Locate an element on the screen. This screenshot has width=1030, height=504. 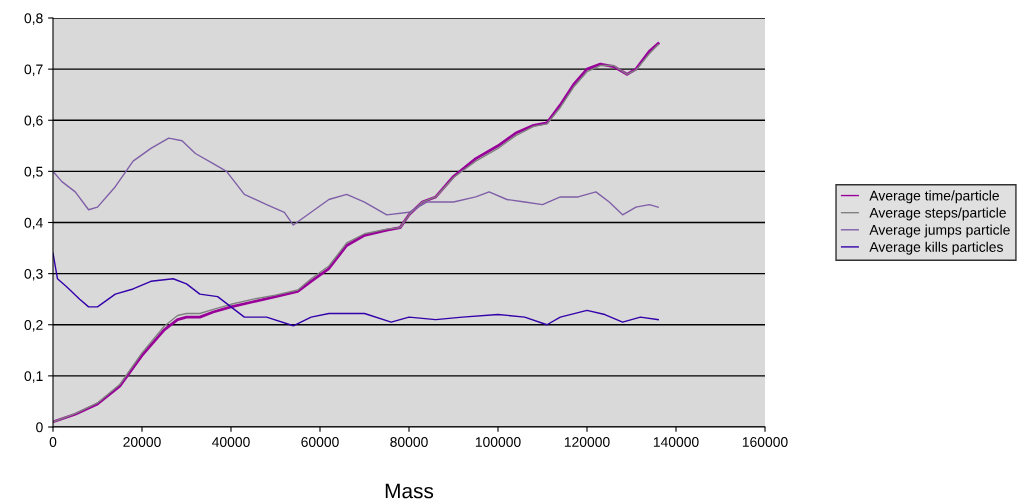
legend-label: Average jumps particle is located at coordinates (939, 231).